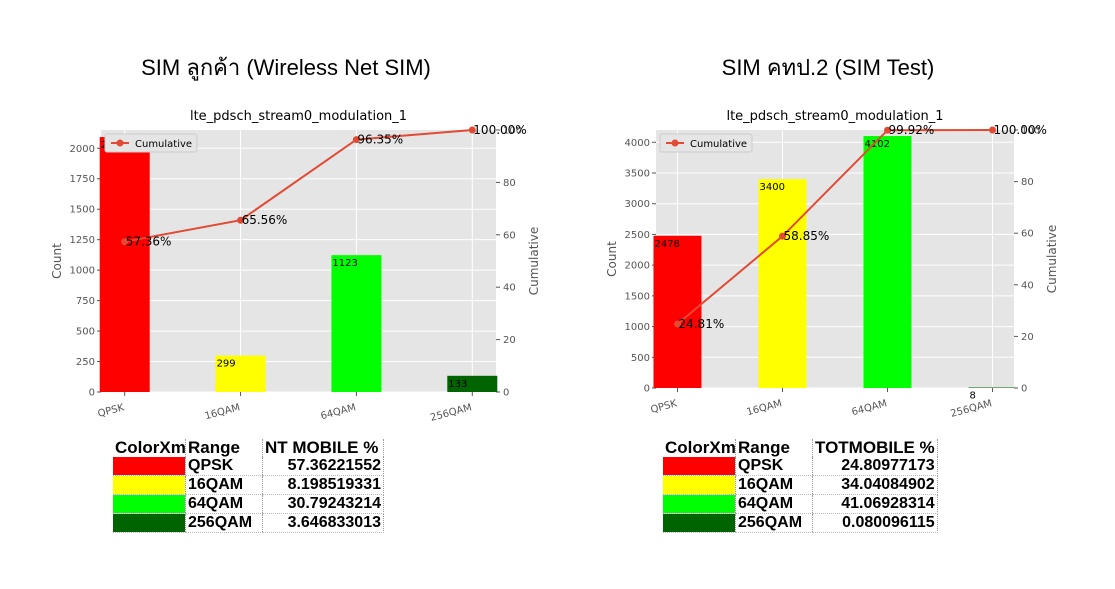 Image resolution: width=1115 pixels, height=589 pixels. I want to click on table-row: 256QAM 3.646833013, so click(248, 523).